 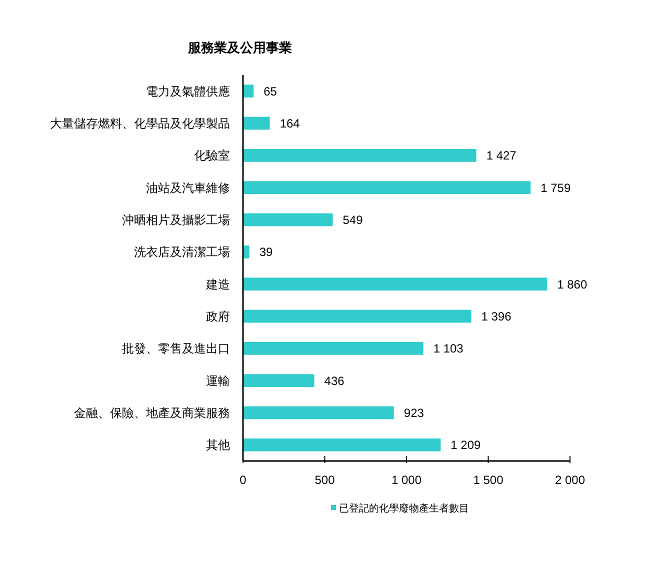 What do you see at coordinates (501, 155) in the screenshot?
I see `data-label: 1 427` at bounding box center [501, 155].